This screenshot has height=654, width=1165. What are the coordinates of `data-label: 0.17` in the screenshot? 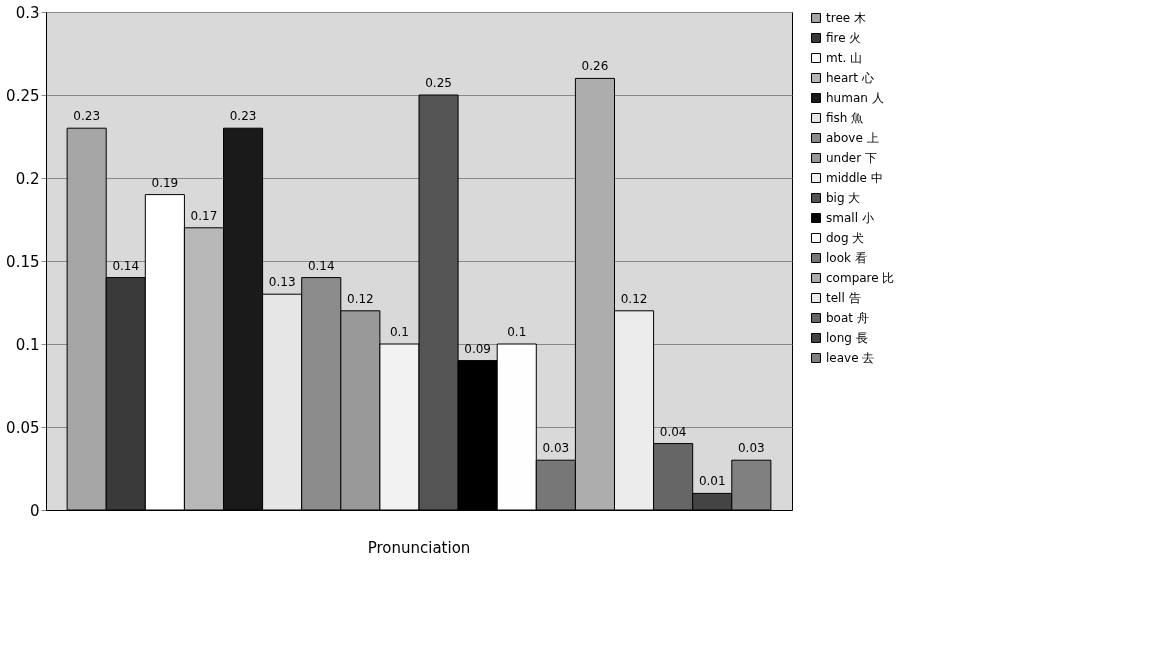 It's located at (204, 215).